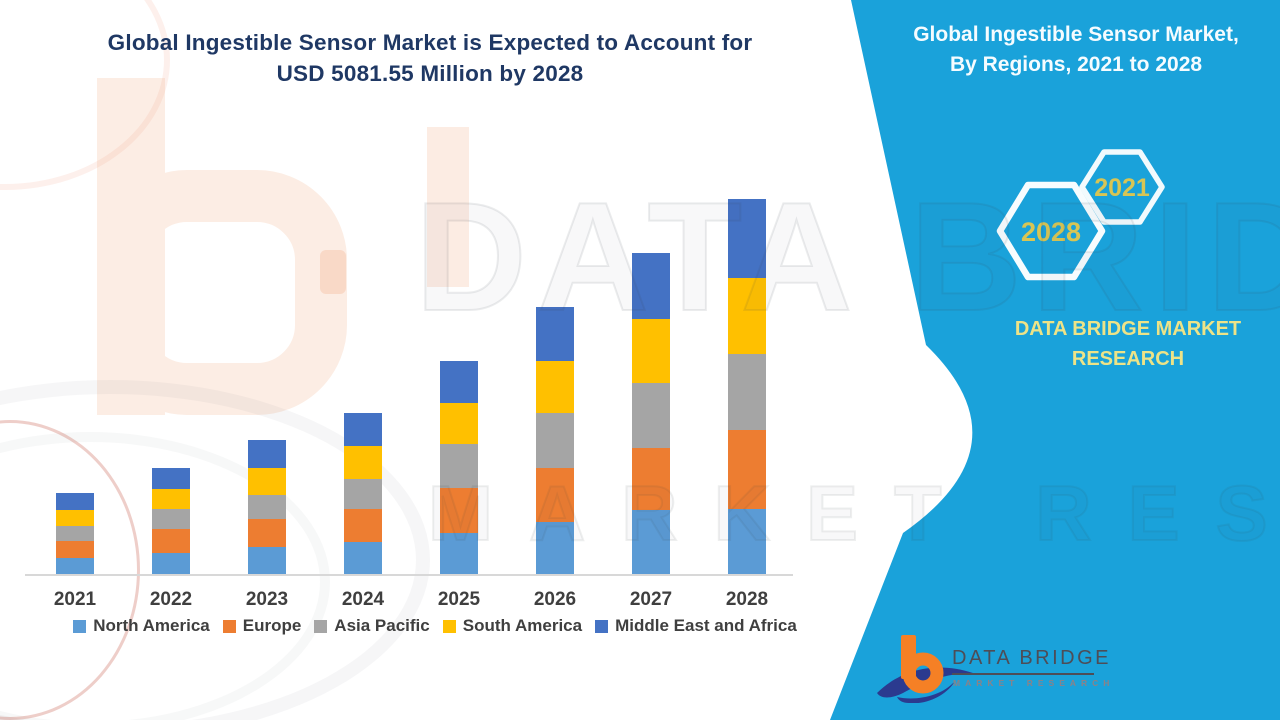 The width and height of the screenshot is (1280, 720). What do you see at coordinates (267, 507) in the screenshot?
I see `bar-segment-asia-pacific-2023` at bounding box center [267, 507].